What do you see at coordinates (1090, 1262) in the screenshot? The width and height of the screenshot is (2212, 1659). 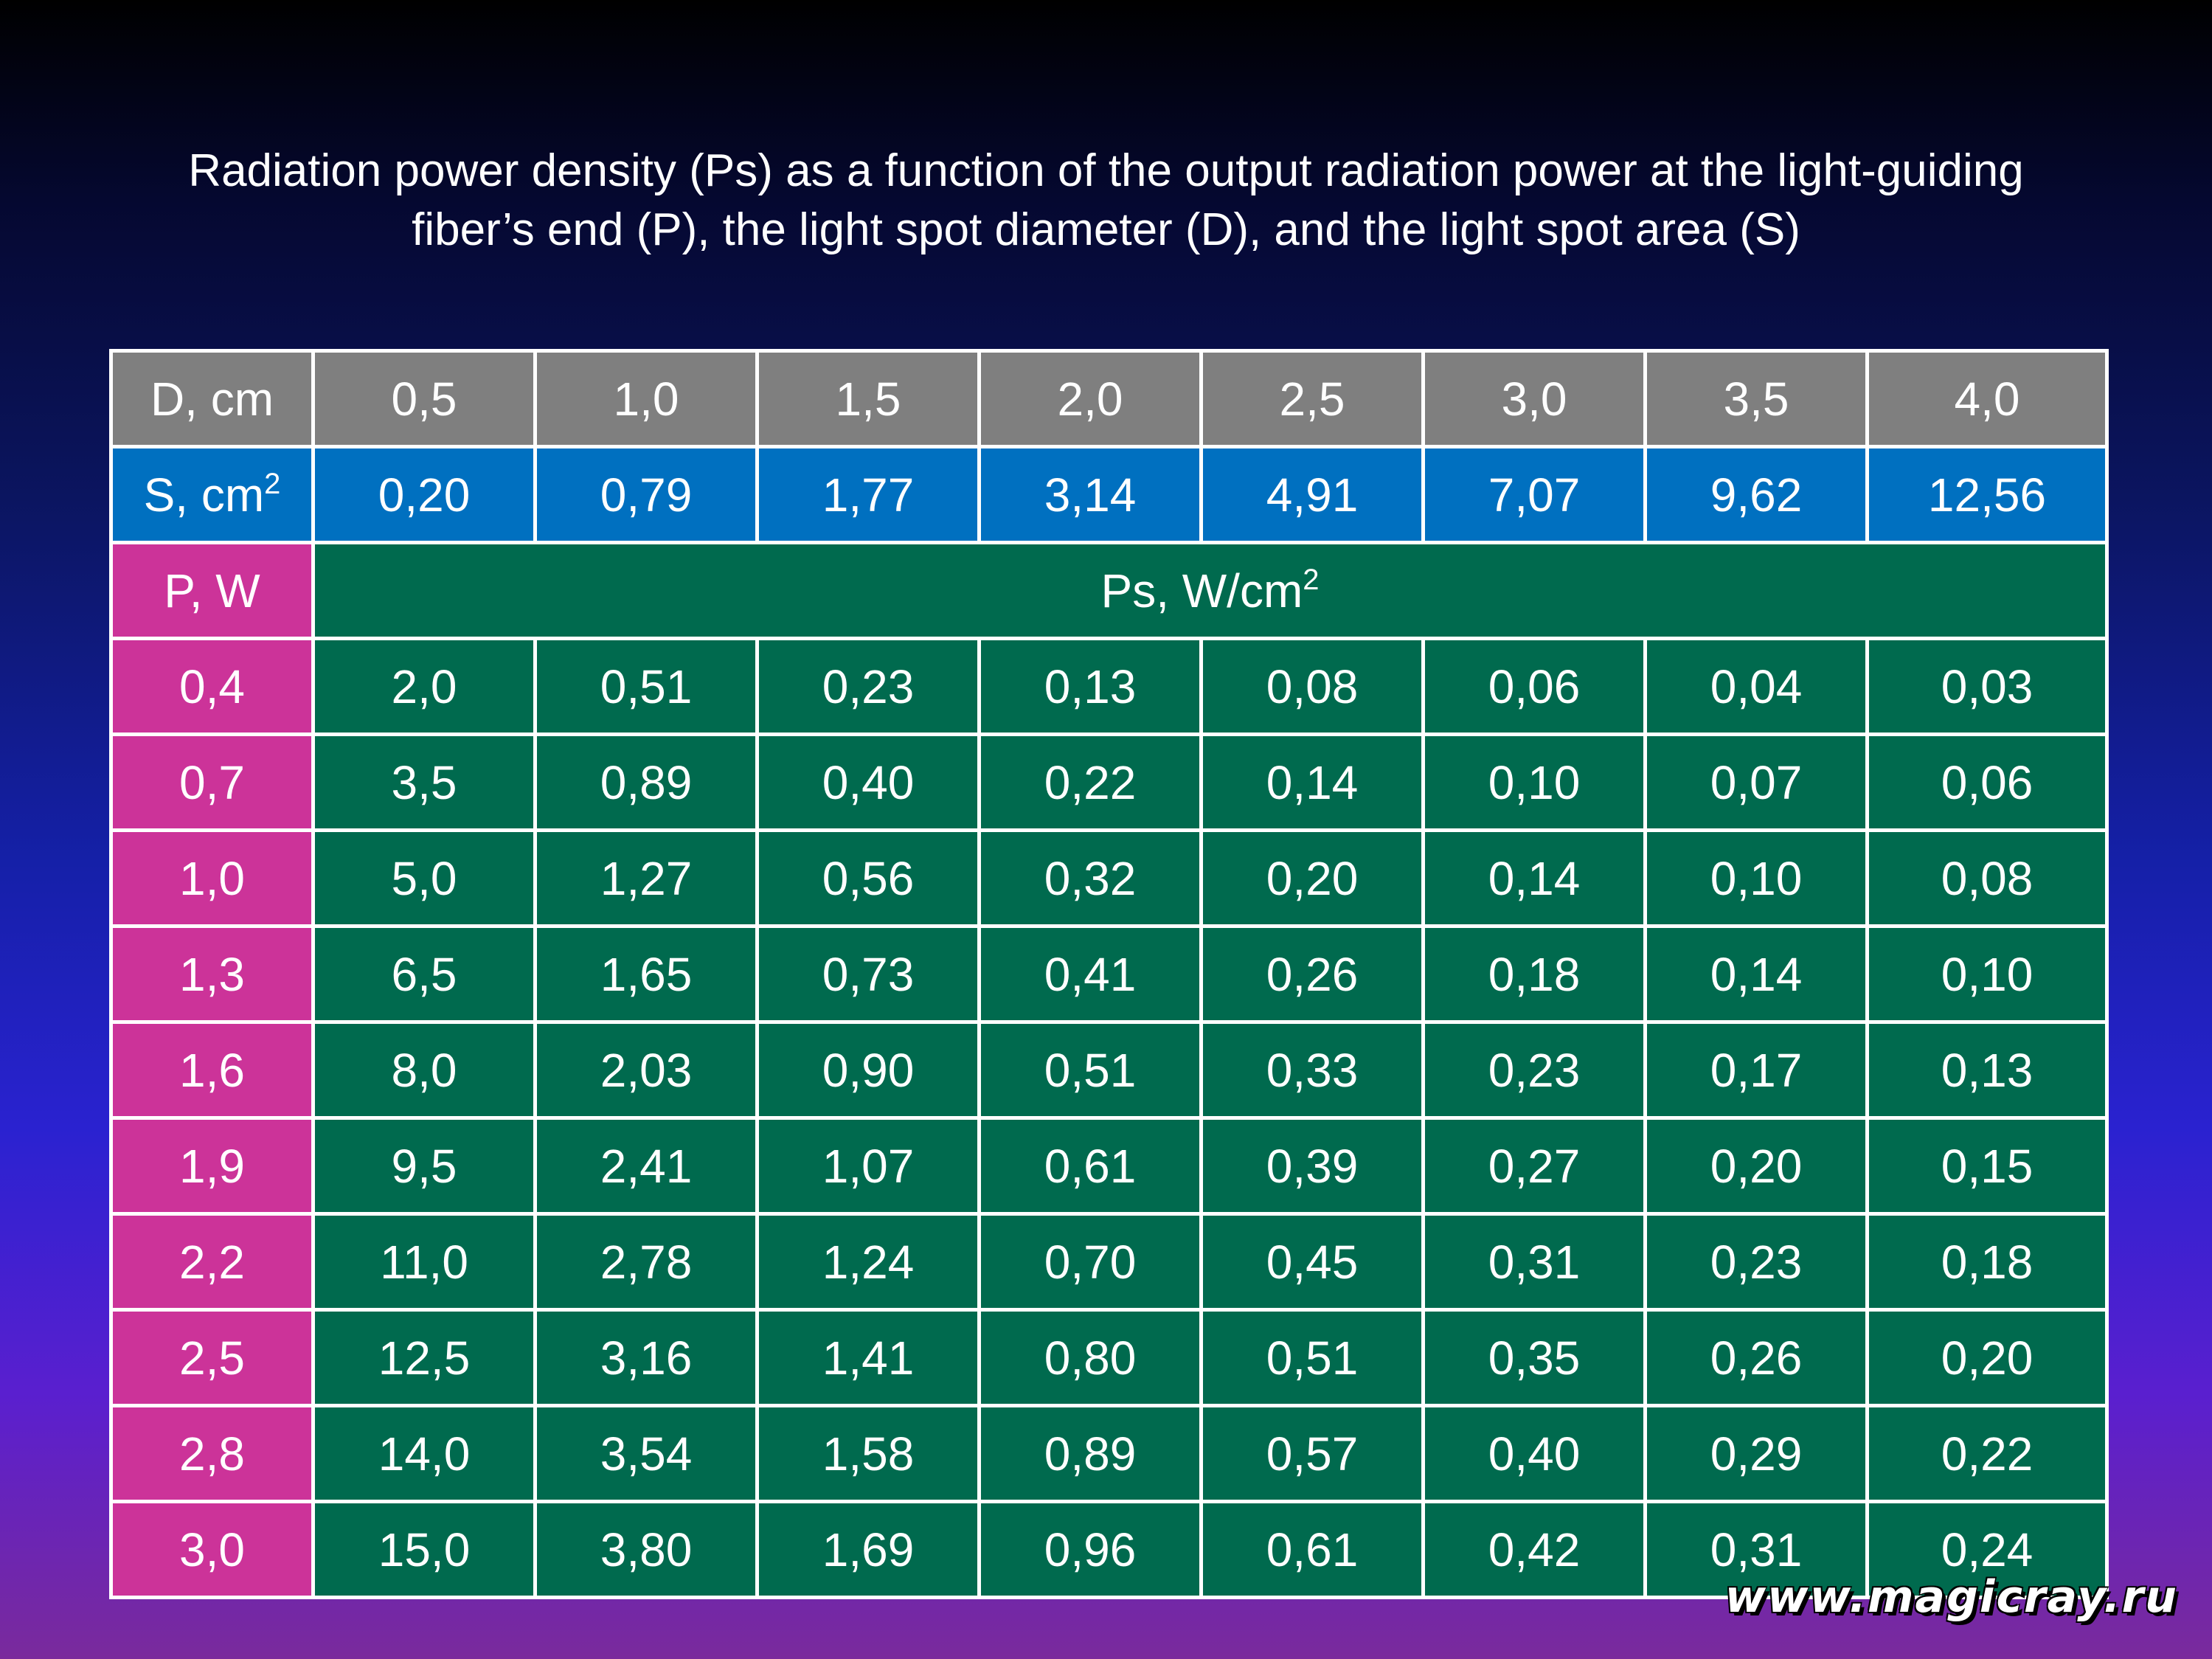 I see `density-value: 0,70` at bounding box center [1090, 1262].